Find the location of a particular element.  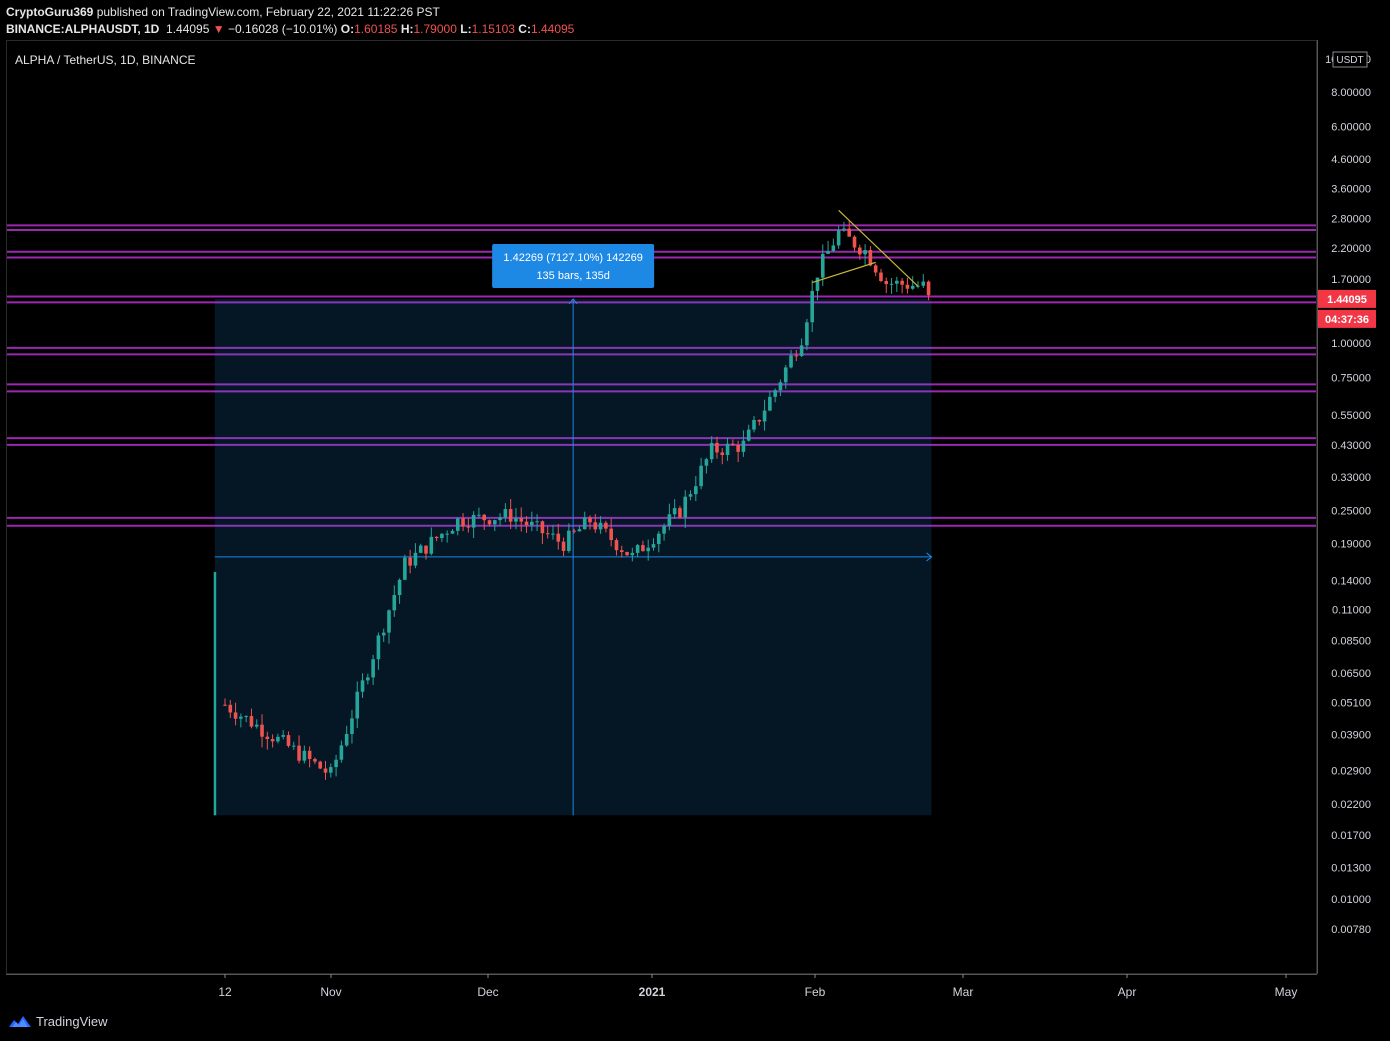

measure-right-arrow-icon is located at coordinates (929, 557).